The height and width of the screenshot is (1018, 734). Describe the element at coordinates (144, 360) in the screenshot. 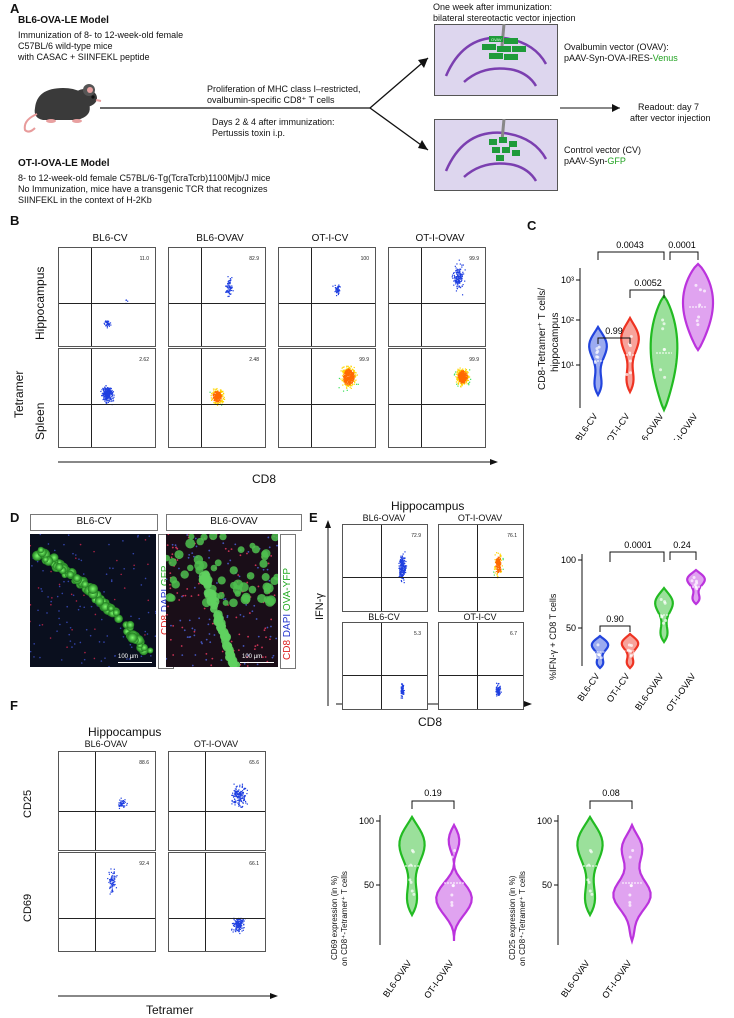

I see `b-spl-pct-0: 2.62` at that location.